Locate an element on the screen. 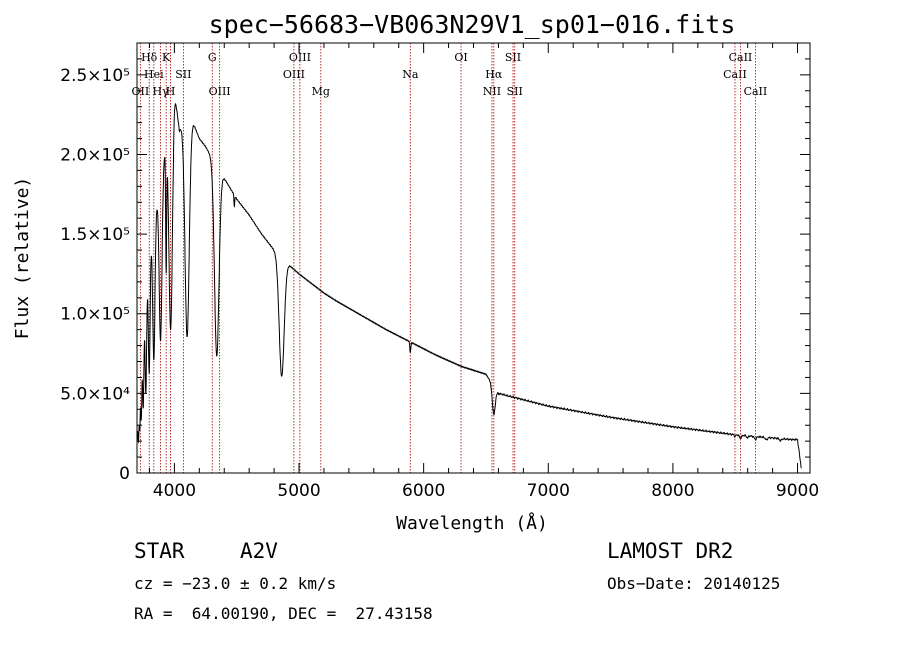  x-tick-label: 4000 is located at coordinates (174, 491).